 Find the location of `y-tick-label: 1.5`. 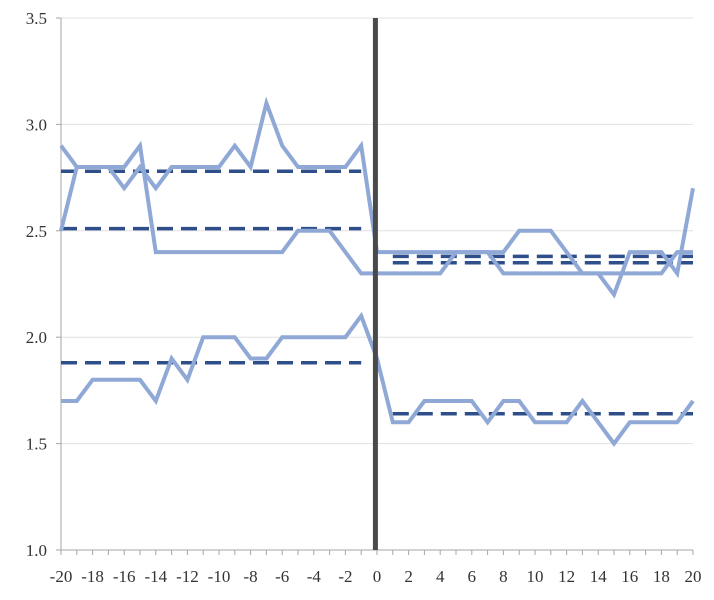

y-tick-label: 1.5 is located at coordinates (36, 444).